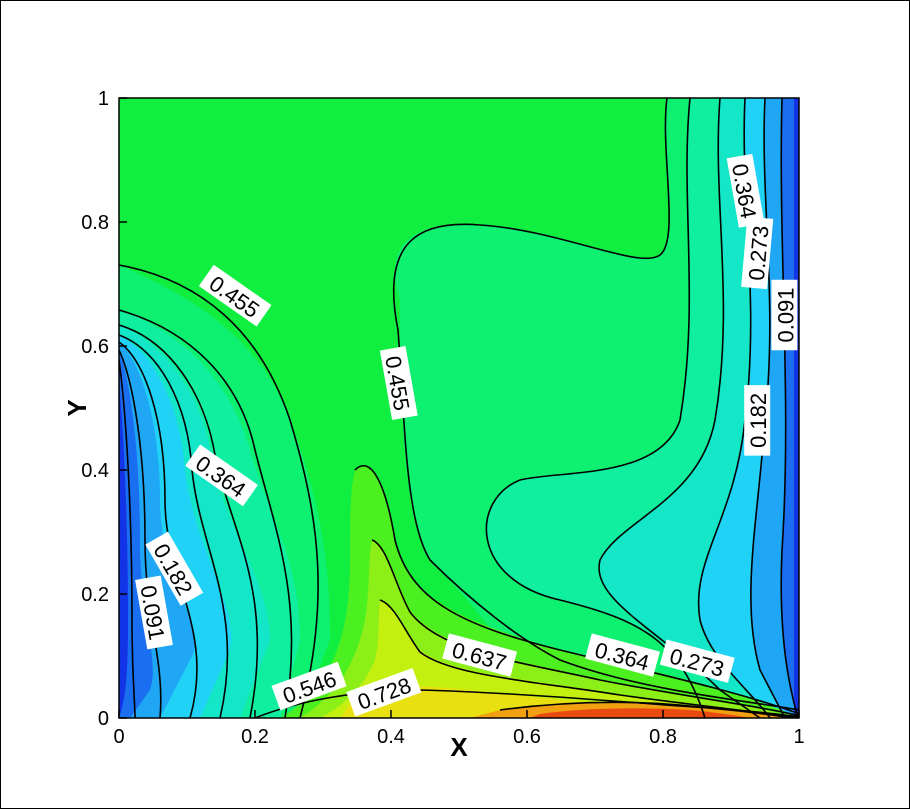  I want to click on y-tick-label: 0.4, so click(95, 471).